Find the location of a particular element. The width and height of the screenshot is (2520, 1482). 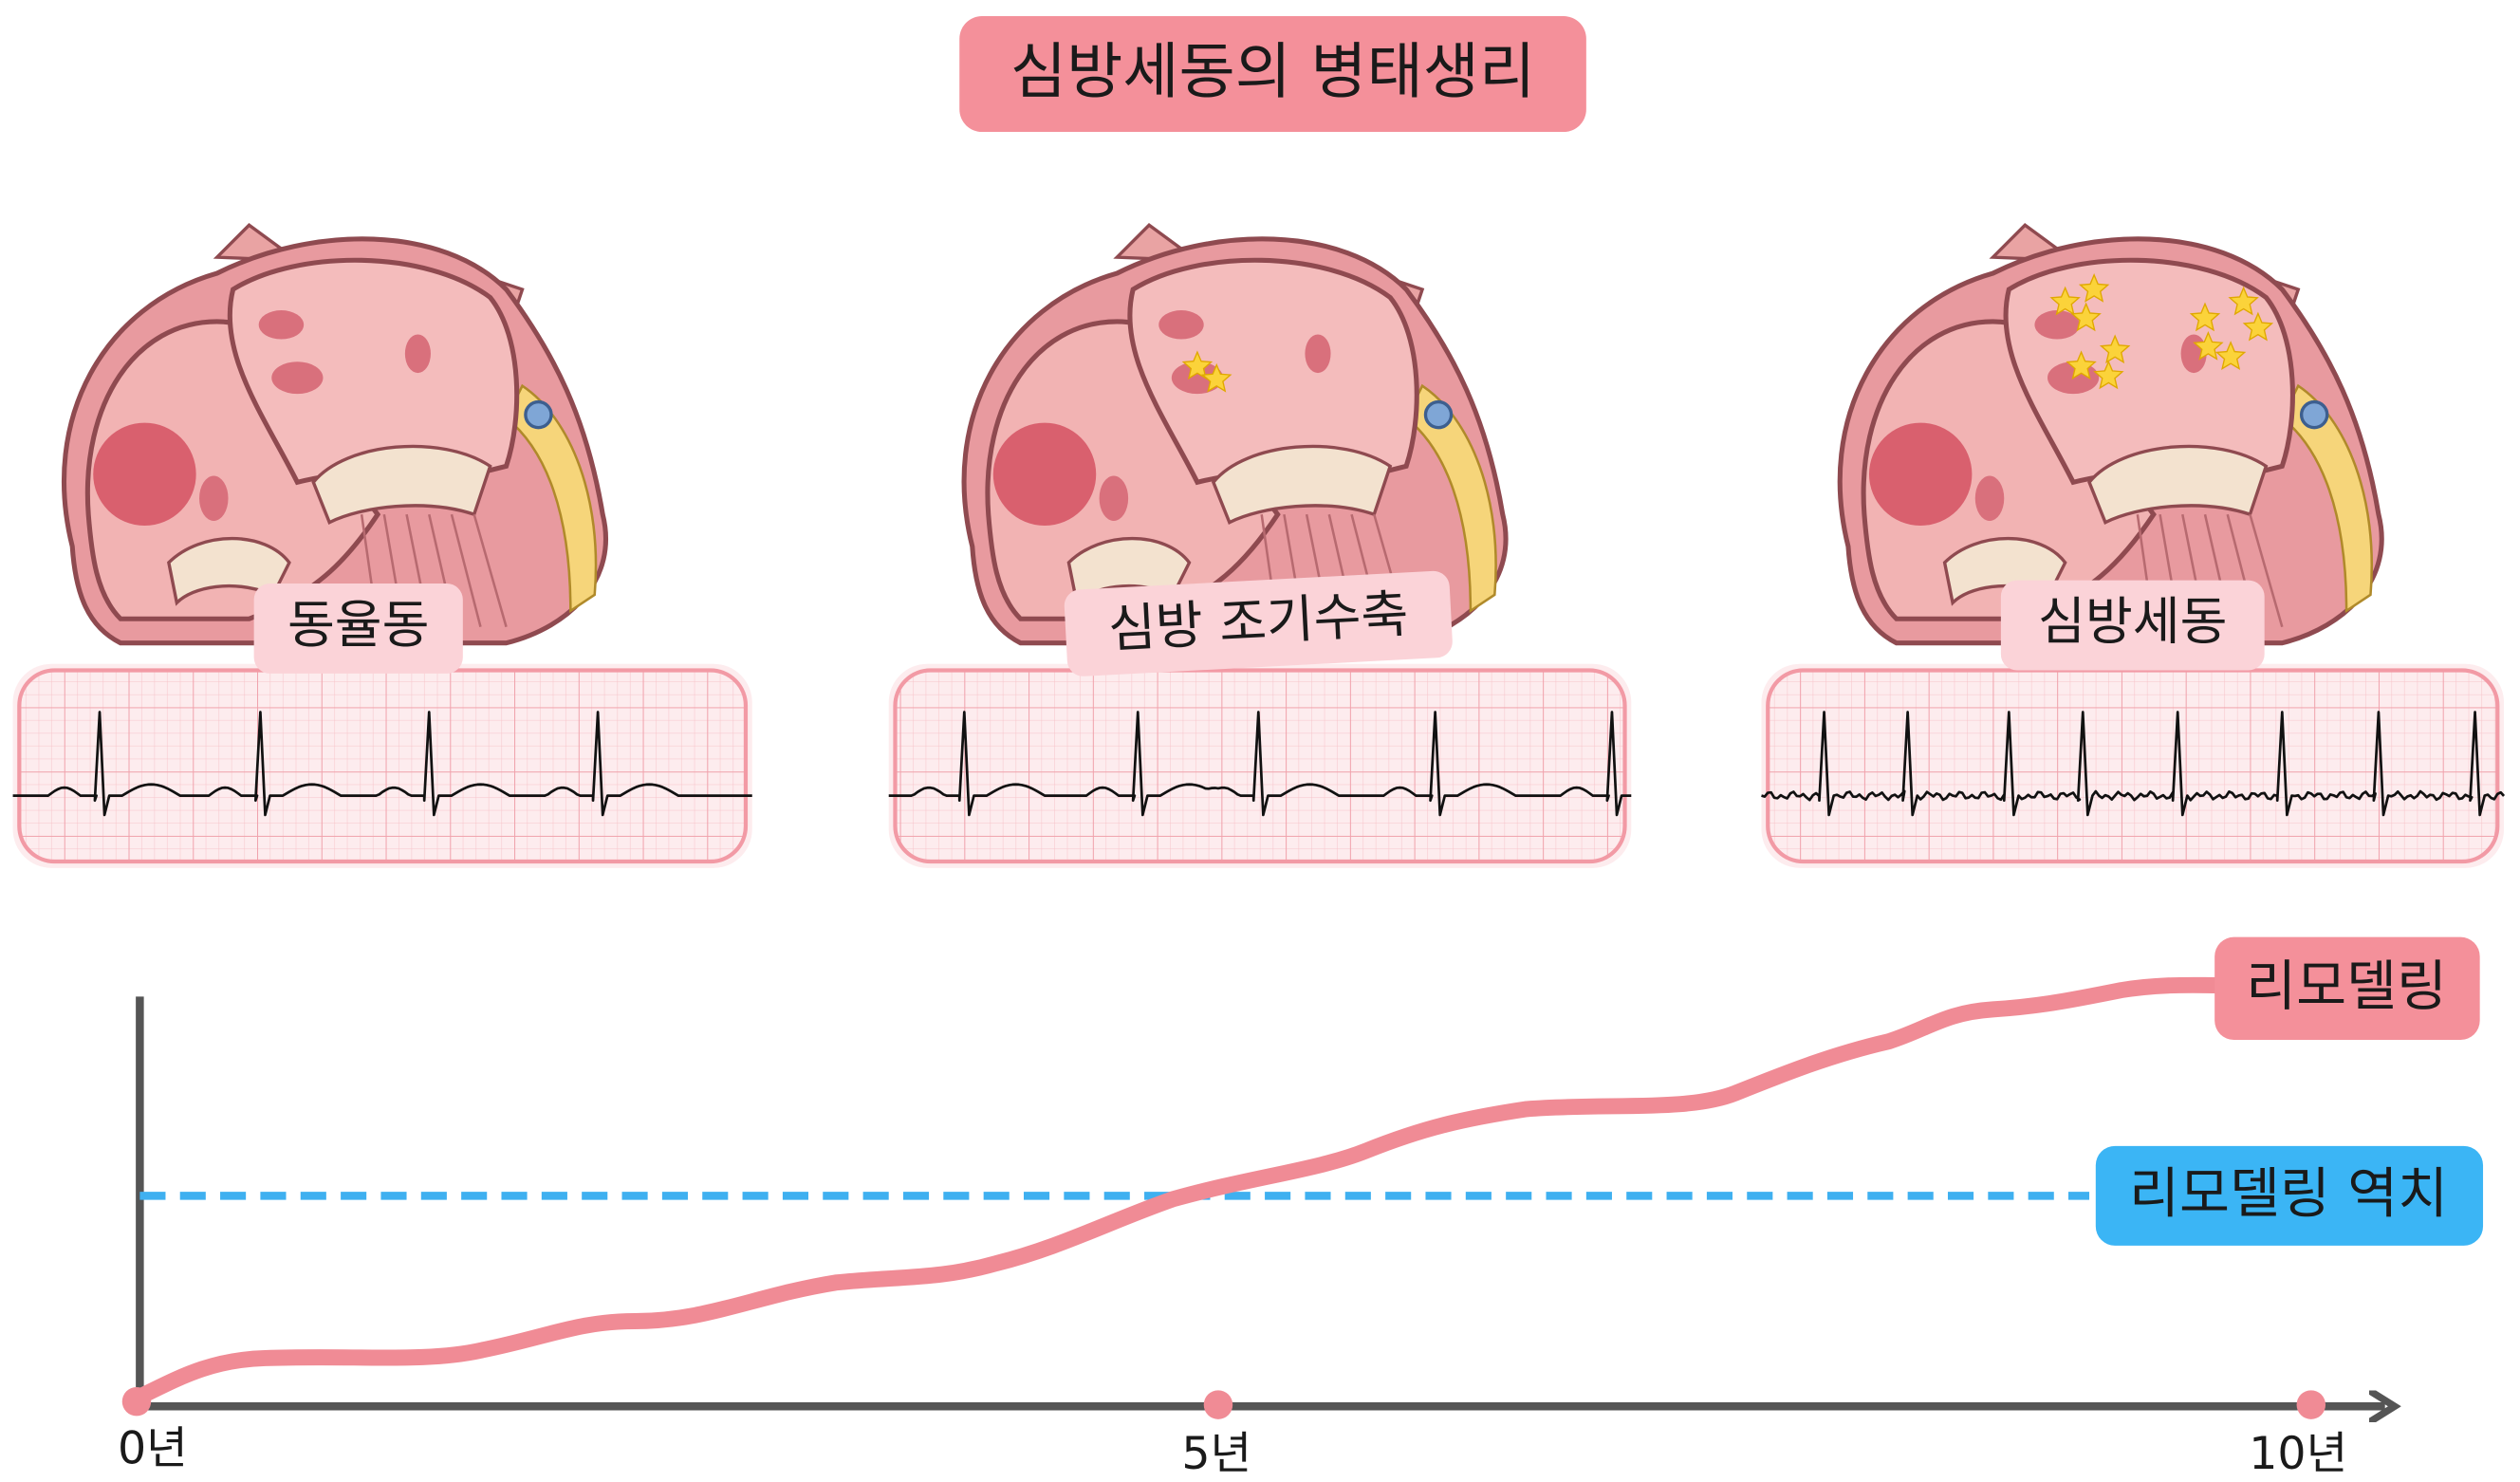

curve-label: 리모델링 is located at coordinates (2347, 986).